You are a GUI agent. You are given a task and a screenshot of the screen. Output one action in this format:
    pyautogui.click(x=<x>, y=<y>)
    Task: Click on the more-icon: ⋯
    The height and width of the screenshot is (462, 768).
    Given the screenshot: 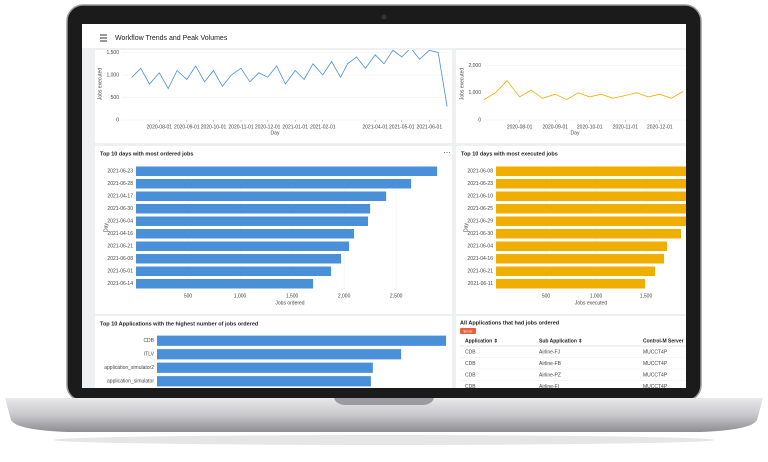 What is the action you would take?
    pyautogui.click(x=447, y=153)
    